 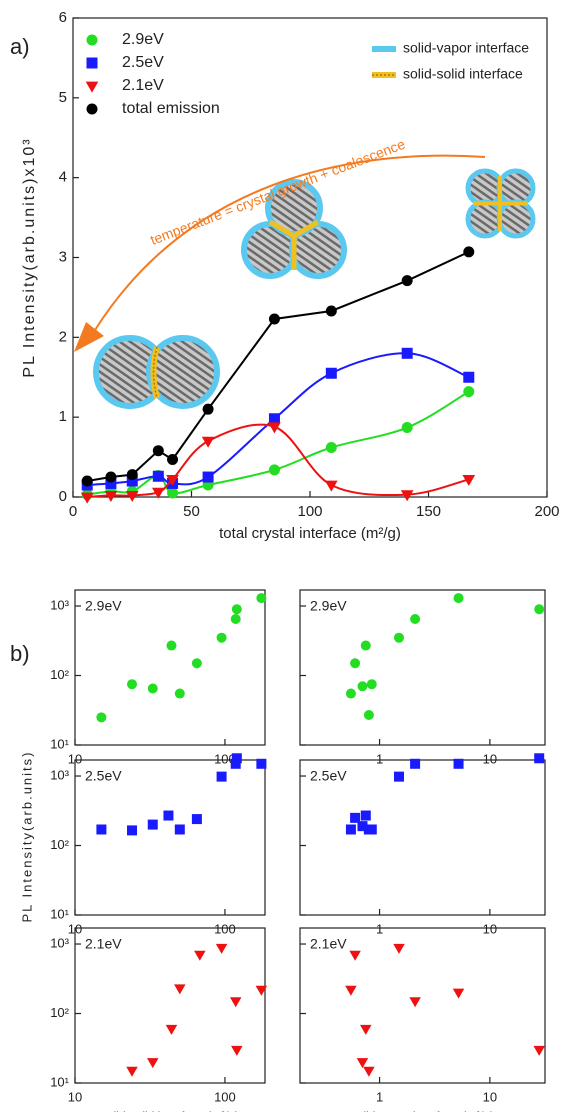 I want to click on particle, so click(x=516, y=219).